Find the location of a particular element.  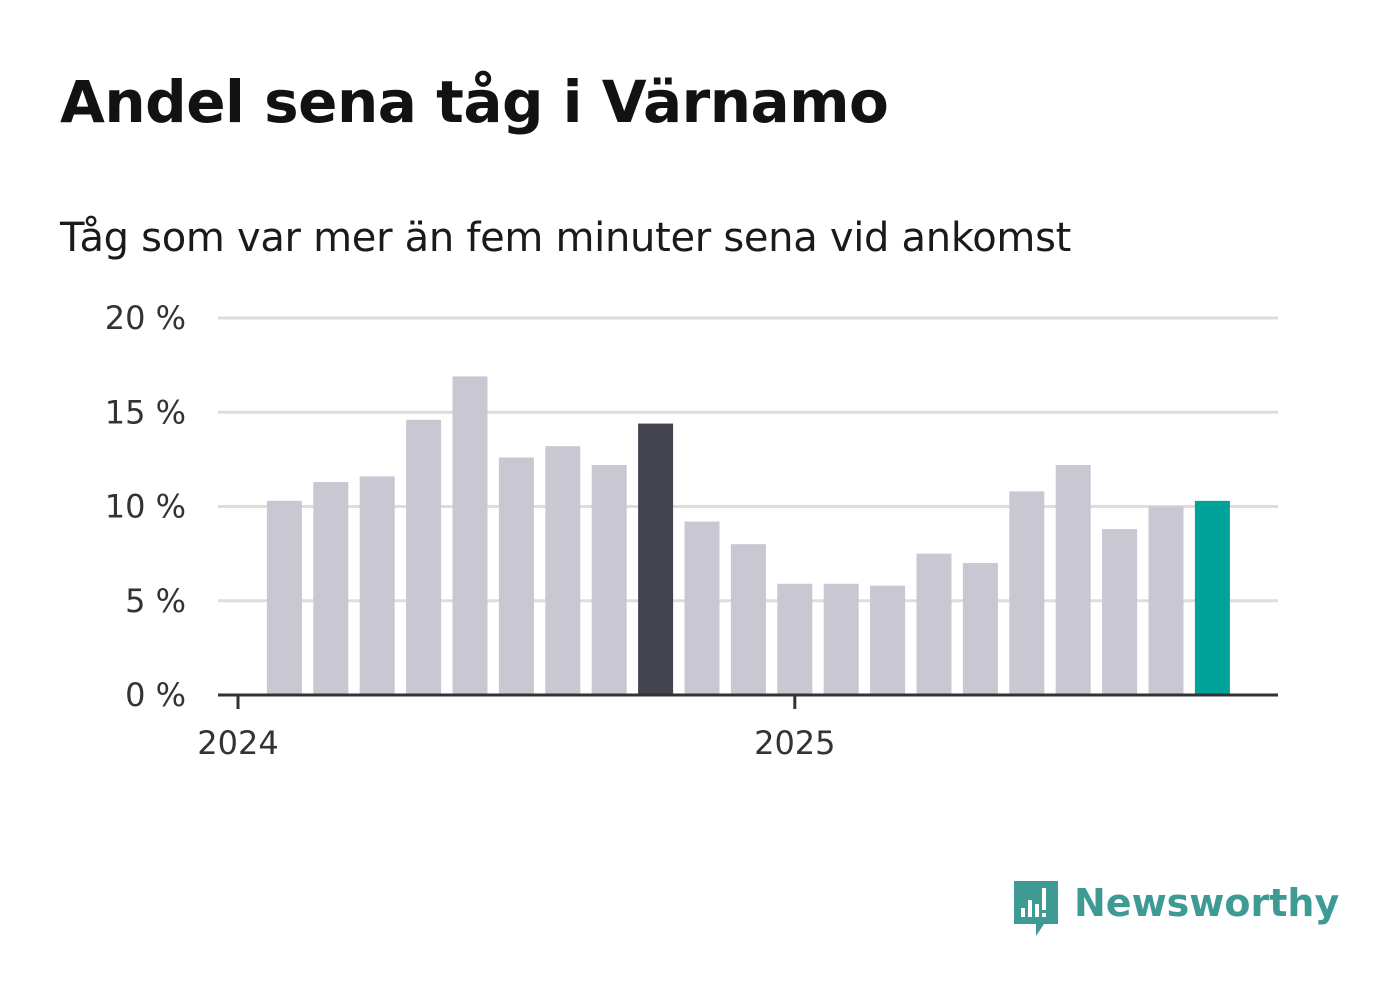

x-tick-label: 2025 is located at coordinates (794, 743).